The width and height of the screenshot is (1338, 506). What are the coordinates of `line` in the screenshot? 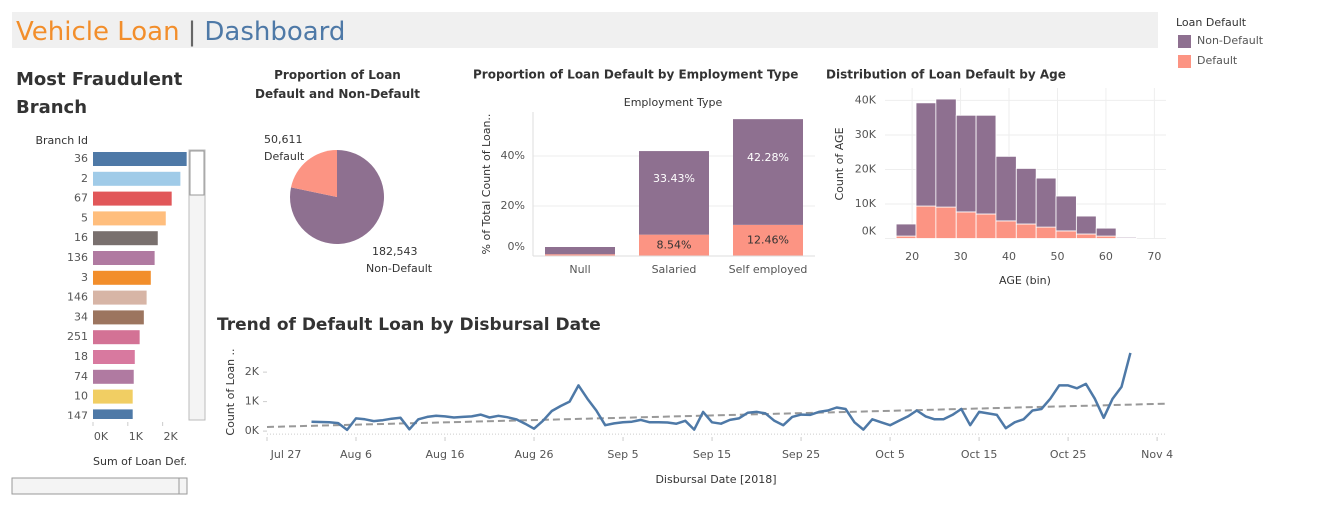 It's located at (721, 392).